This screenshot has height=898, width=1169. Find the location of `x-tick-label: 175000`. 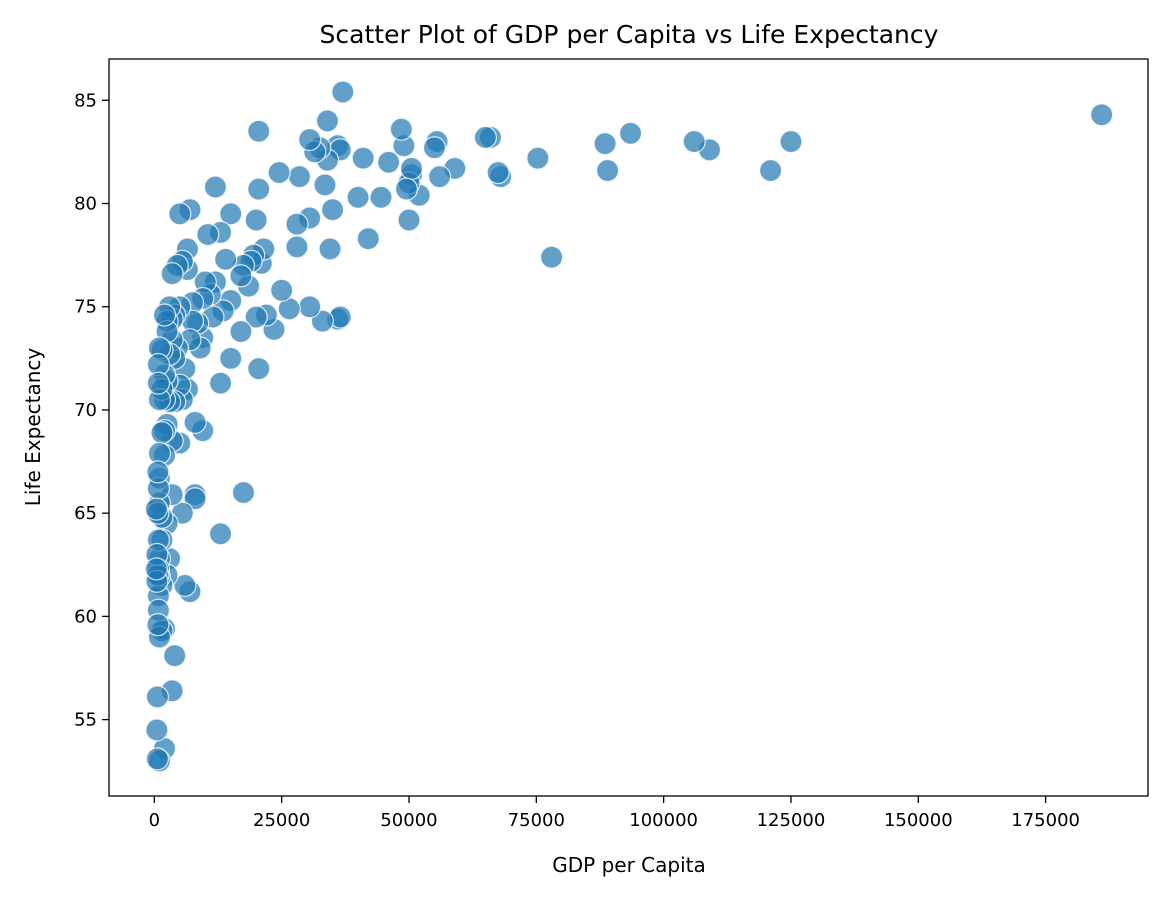

x-tick-label: 175000 is located at coordinates (1045, 820).